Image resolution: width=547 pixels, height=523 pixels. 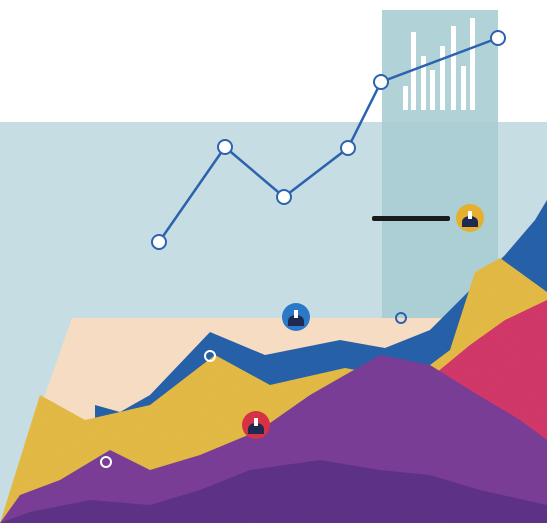 I want to click on area-layer-purple-deep, so click(x=273, y=491).